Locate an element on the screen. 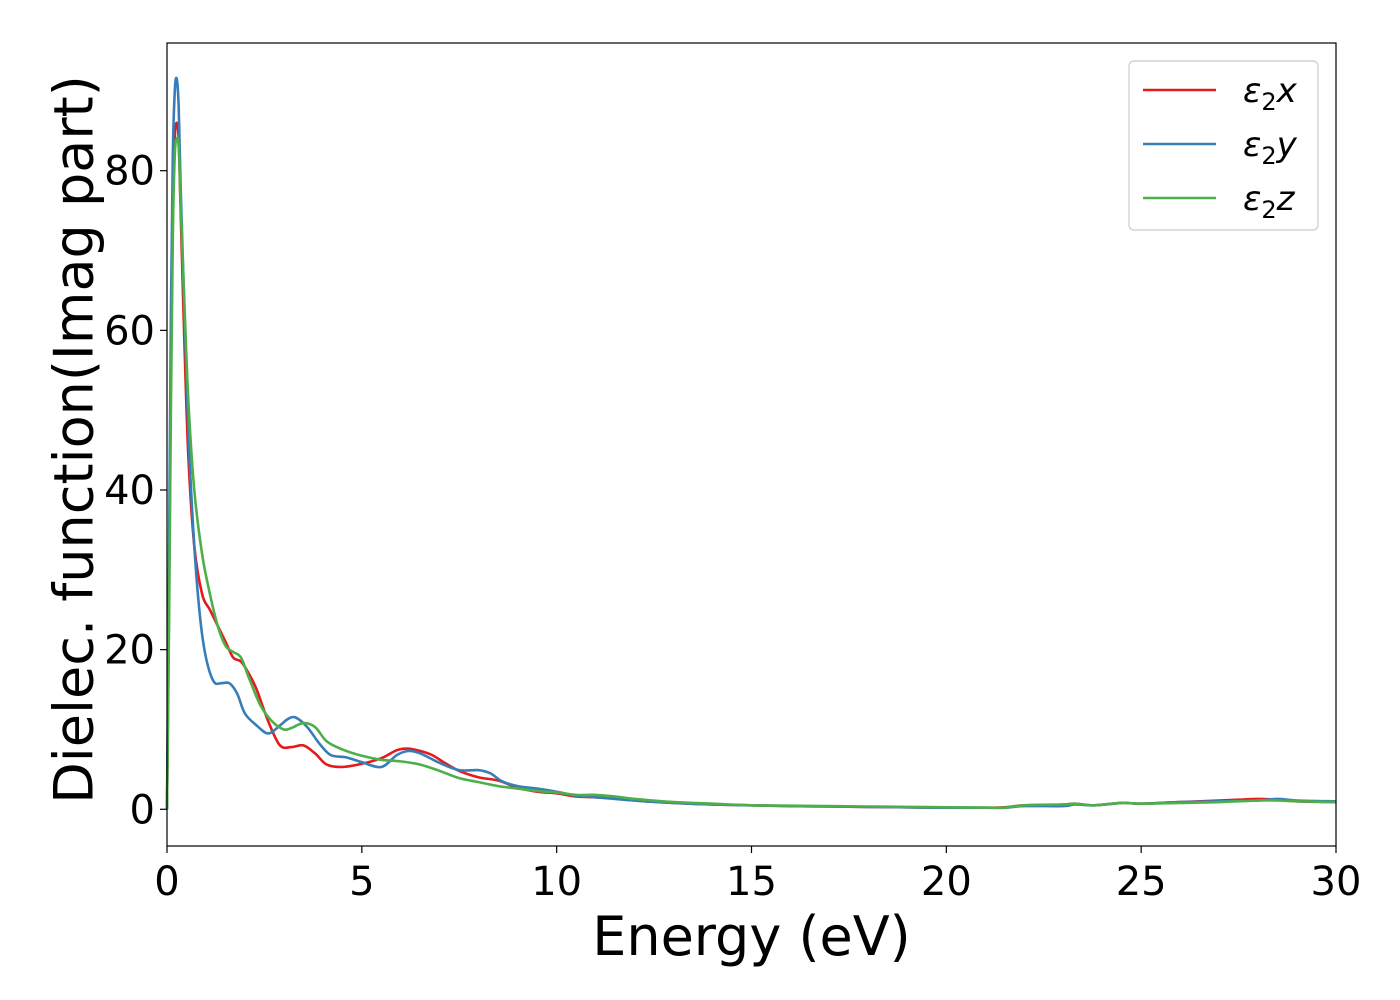 This screenshot has height=1000, width=1400. legend-label-suffix: x is located at coordinates (1287, 91).